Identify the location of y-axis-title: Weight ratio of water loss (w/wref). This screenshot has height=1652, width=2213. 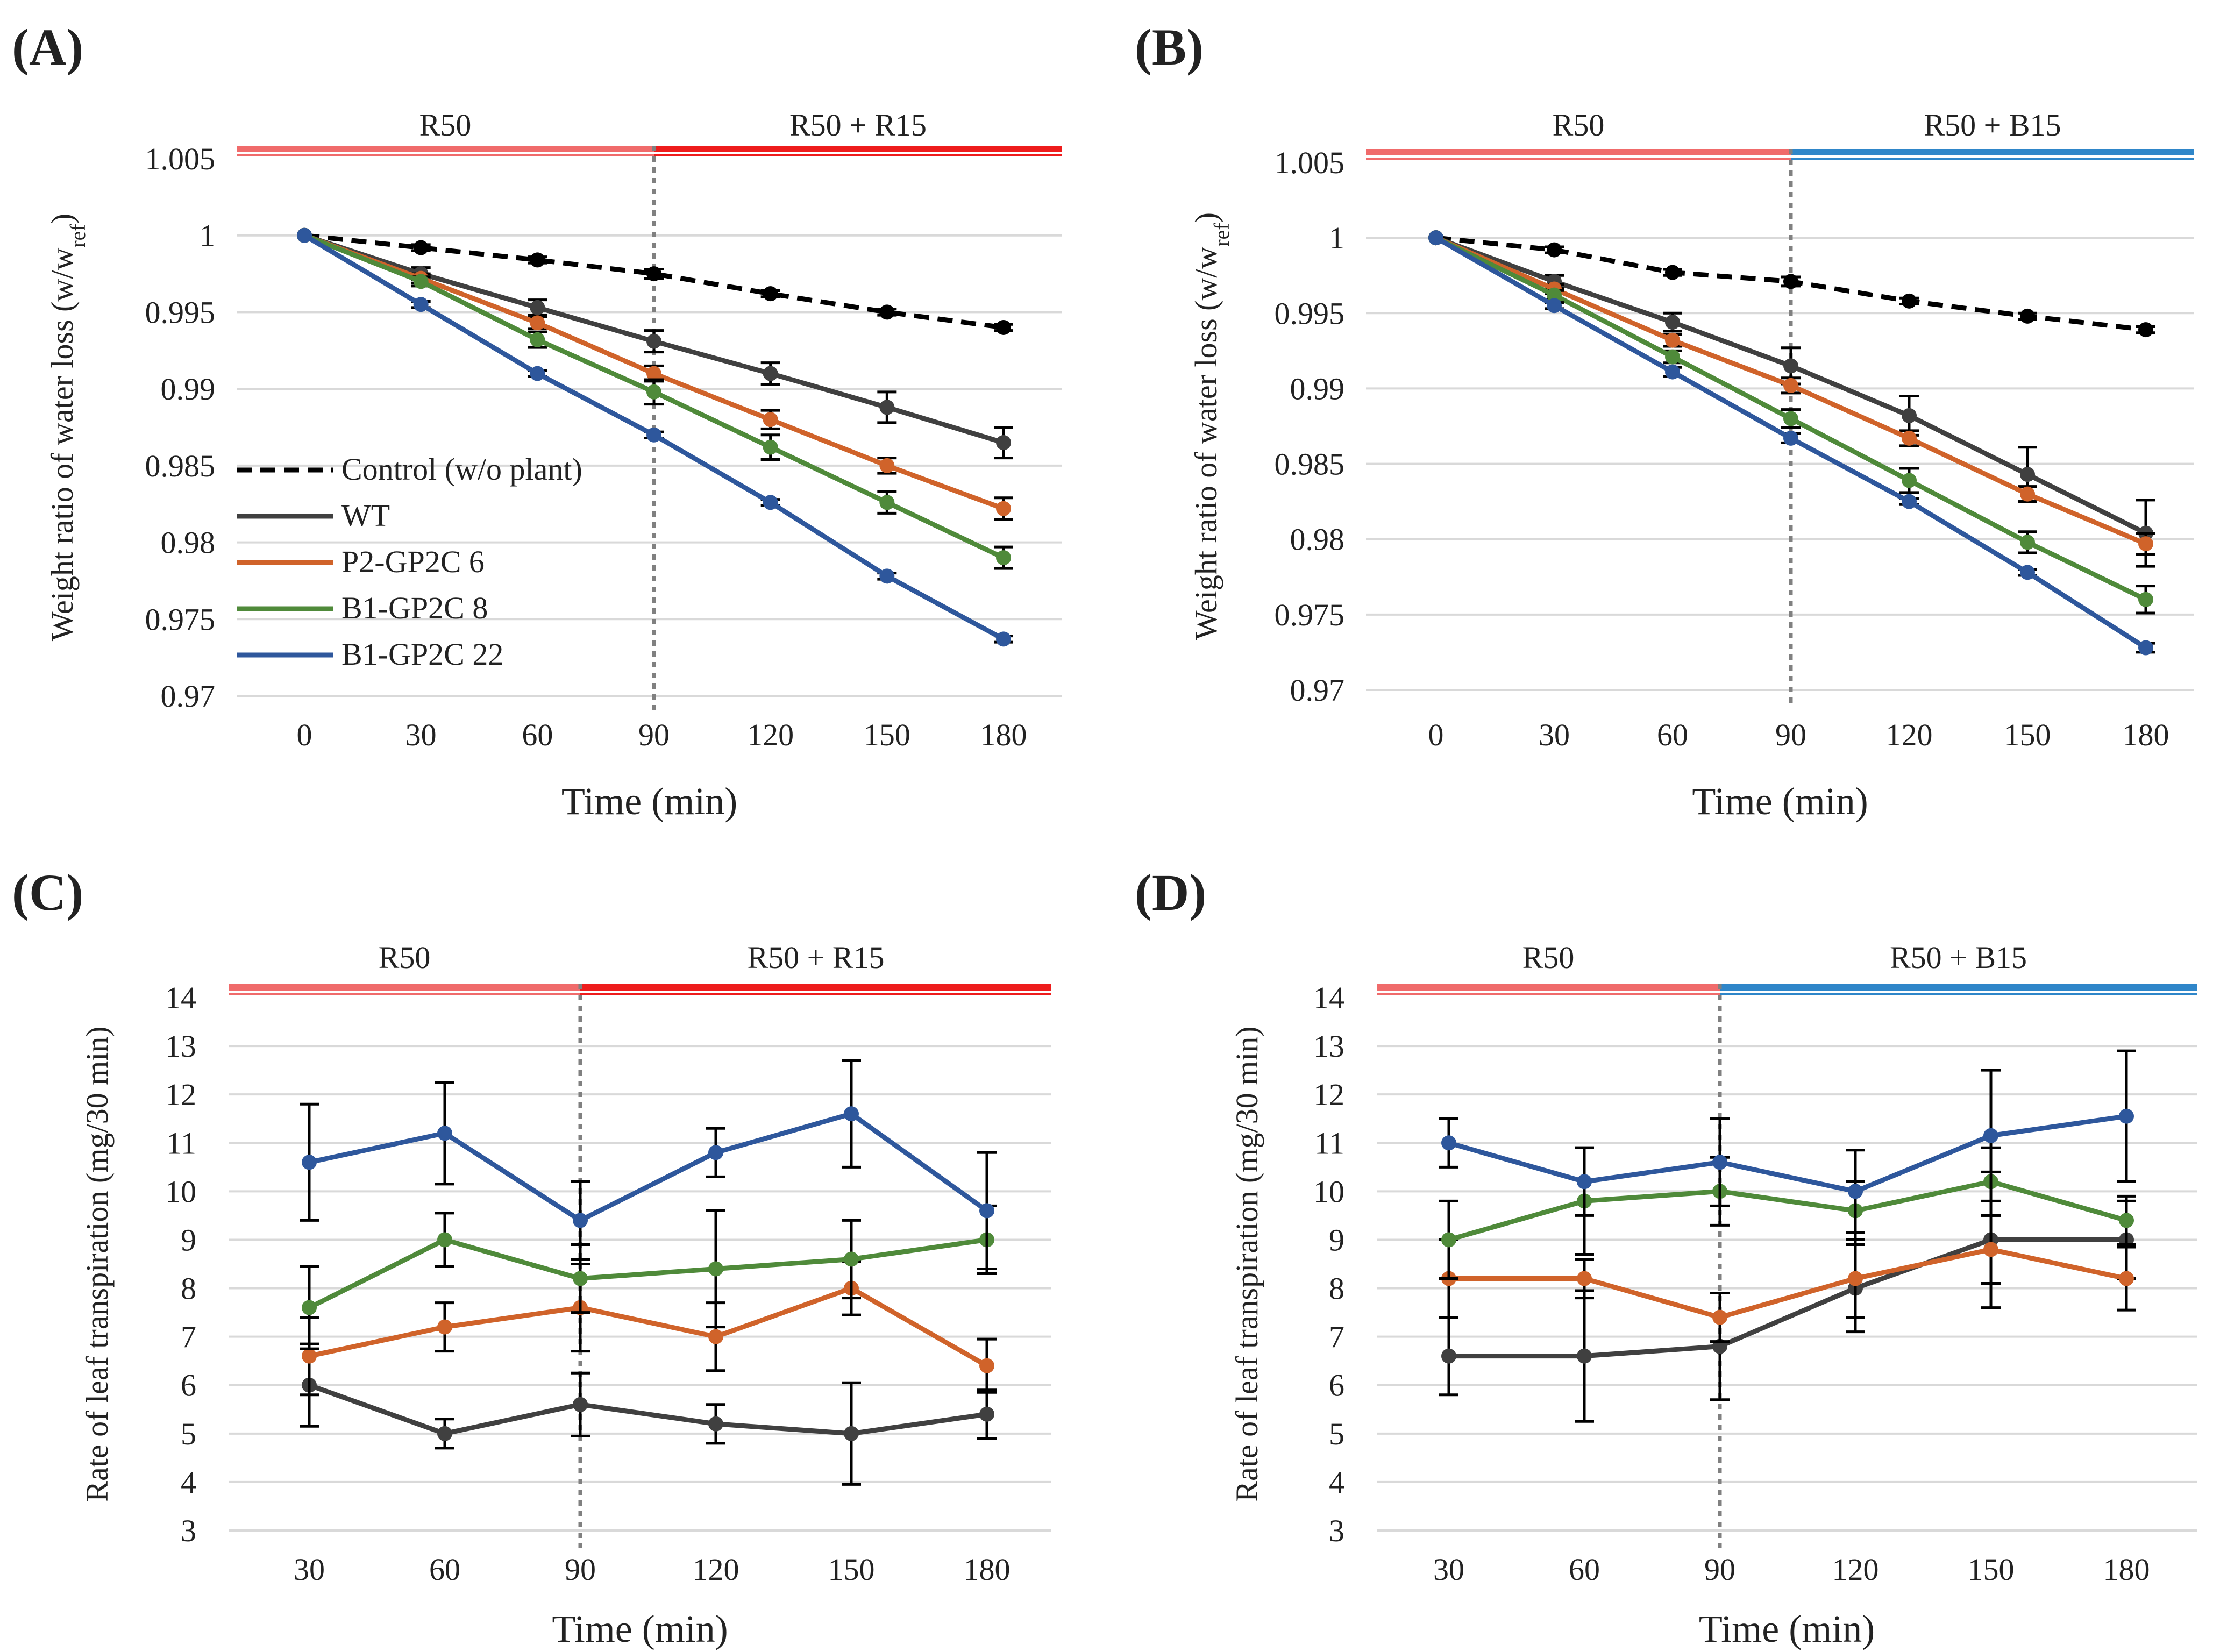
(1212, 426).